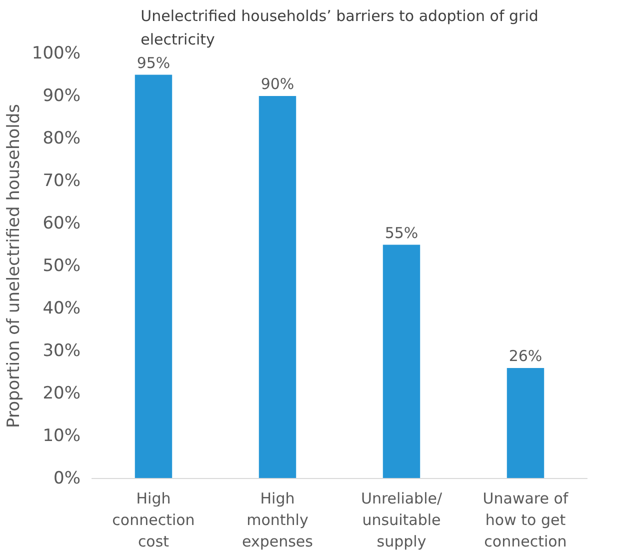 The height and width of the screenshot is (553, 617). What do you see at coordinates (153, 63) in the screenshot?
I see `data-label: 95%` at bounding box center [153, 63].